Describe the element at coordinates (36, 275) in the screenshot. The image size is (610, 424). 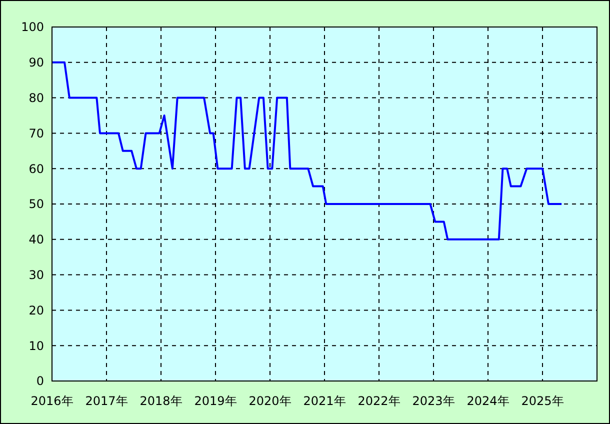
I see `y-tick-label: 30` at that location.